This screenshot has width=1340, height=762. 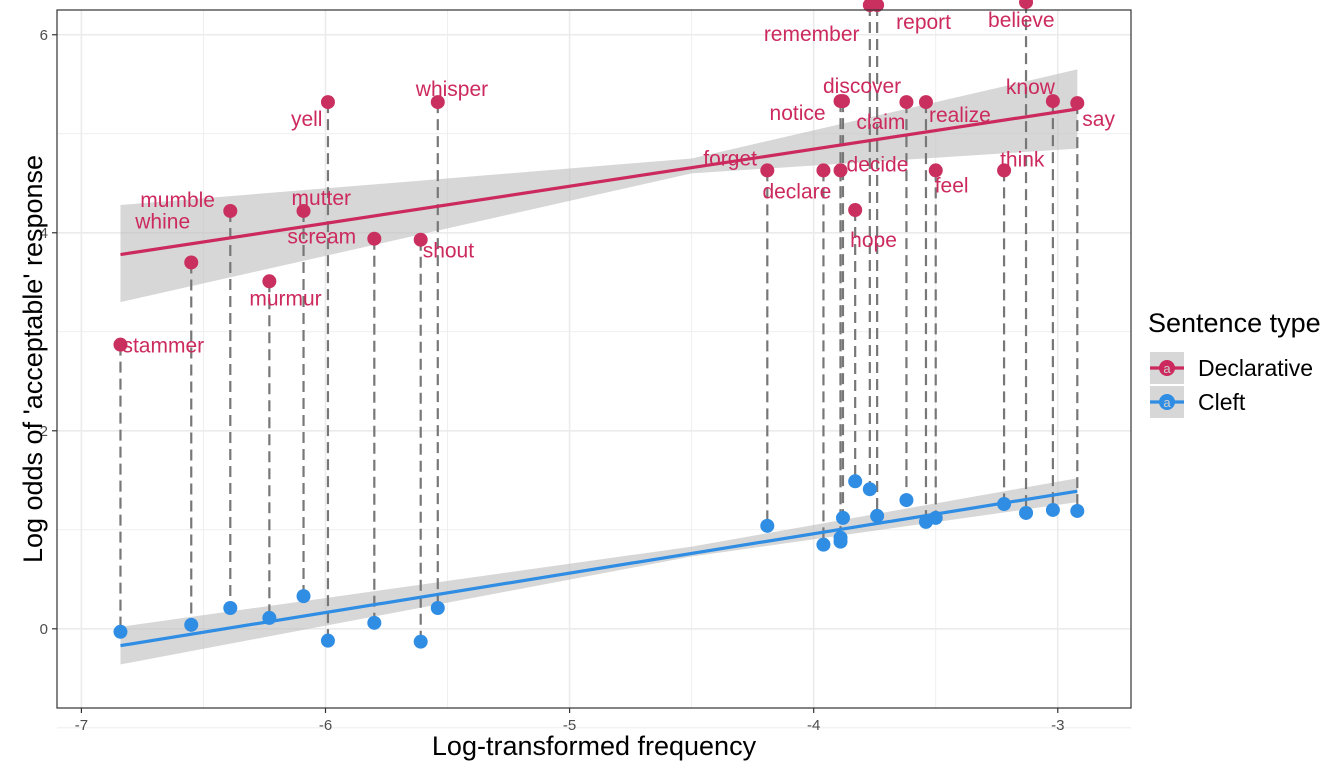 What do you see at coordinates (437, 608) in the screenshot?
I see `point-cleft-whisper` at bounding box center [437, 608].